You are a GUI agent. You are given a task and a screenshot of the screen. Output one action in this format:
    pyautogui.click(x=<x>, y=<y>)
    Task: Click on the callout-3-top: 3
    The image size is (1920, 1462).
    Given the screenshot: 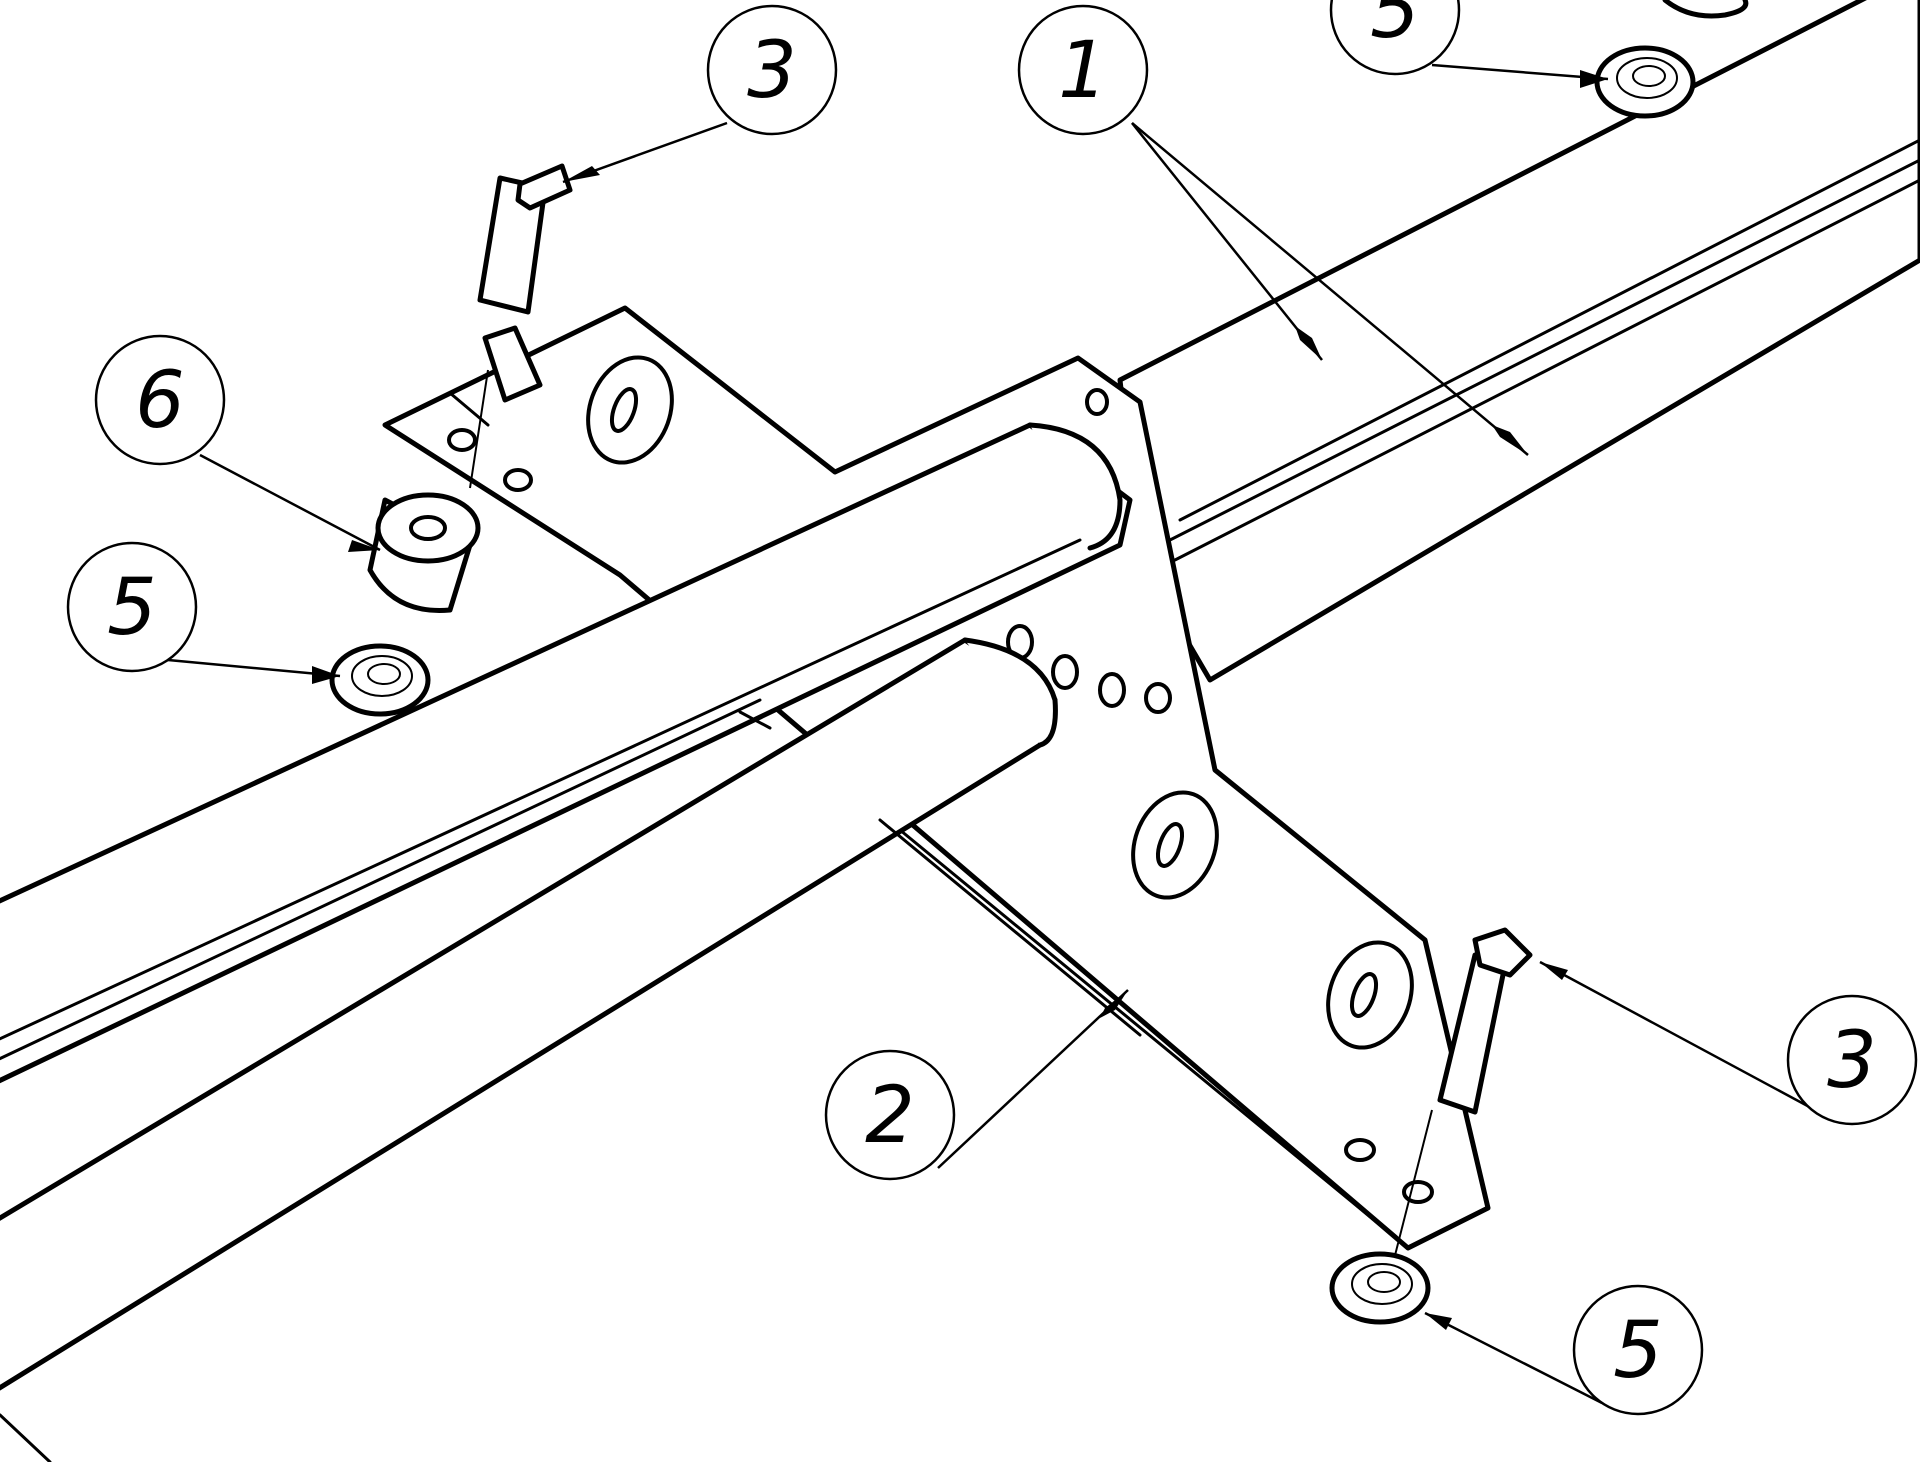 What is the action you would take?
    pyautogui.click(x=772, y=70)
    